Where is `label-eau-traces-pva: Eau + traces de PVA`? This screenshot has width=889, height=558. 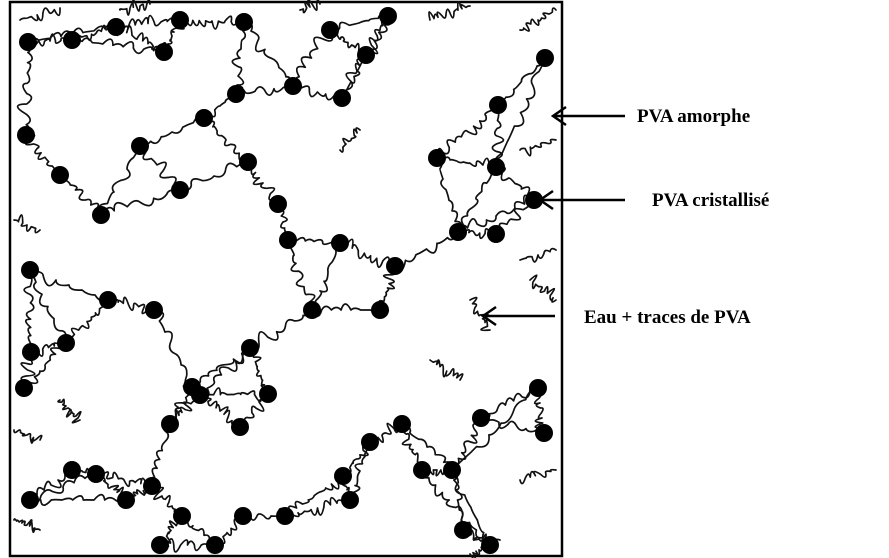
label-eau-traces-pva: Eau + traces de PVA is located at coordinates (667, 317).